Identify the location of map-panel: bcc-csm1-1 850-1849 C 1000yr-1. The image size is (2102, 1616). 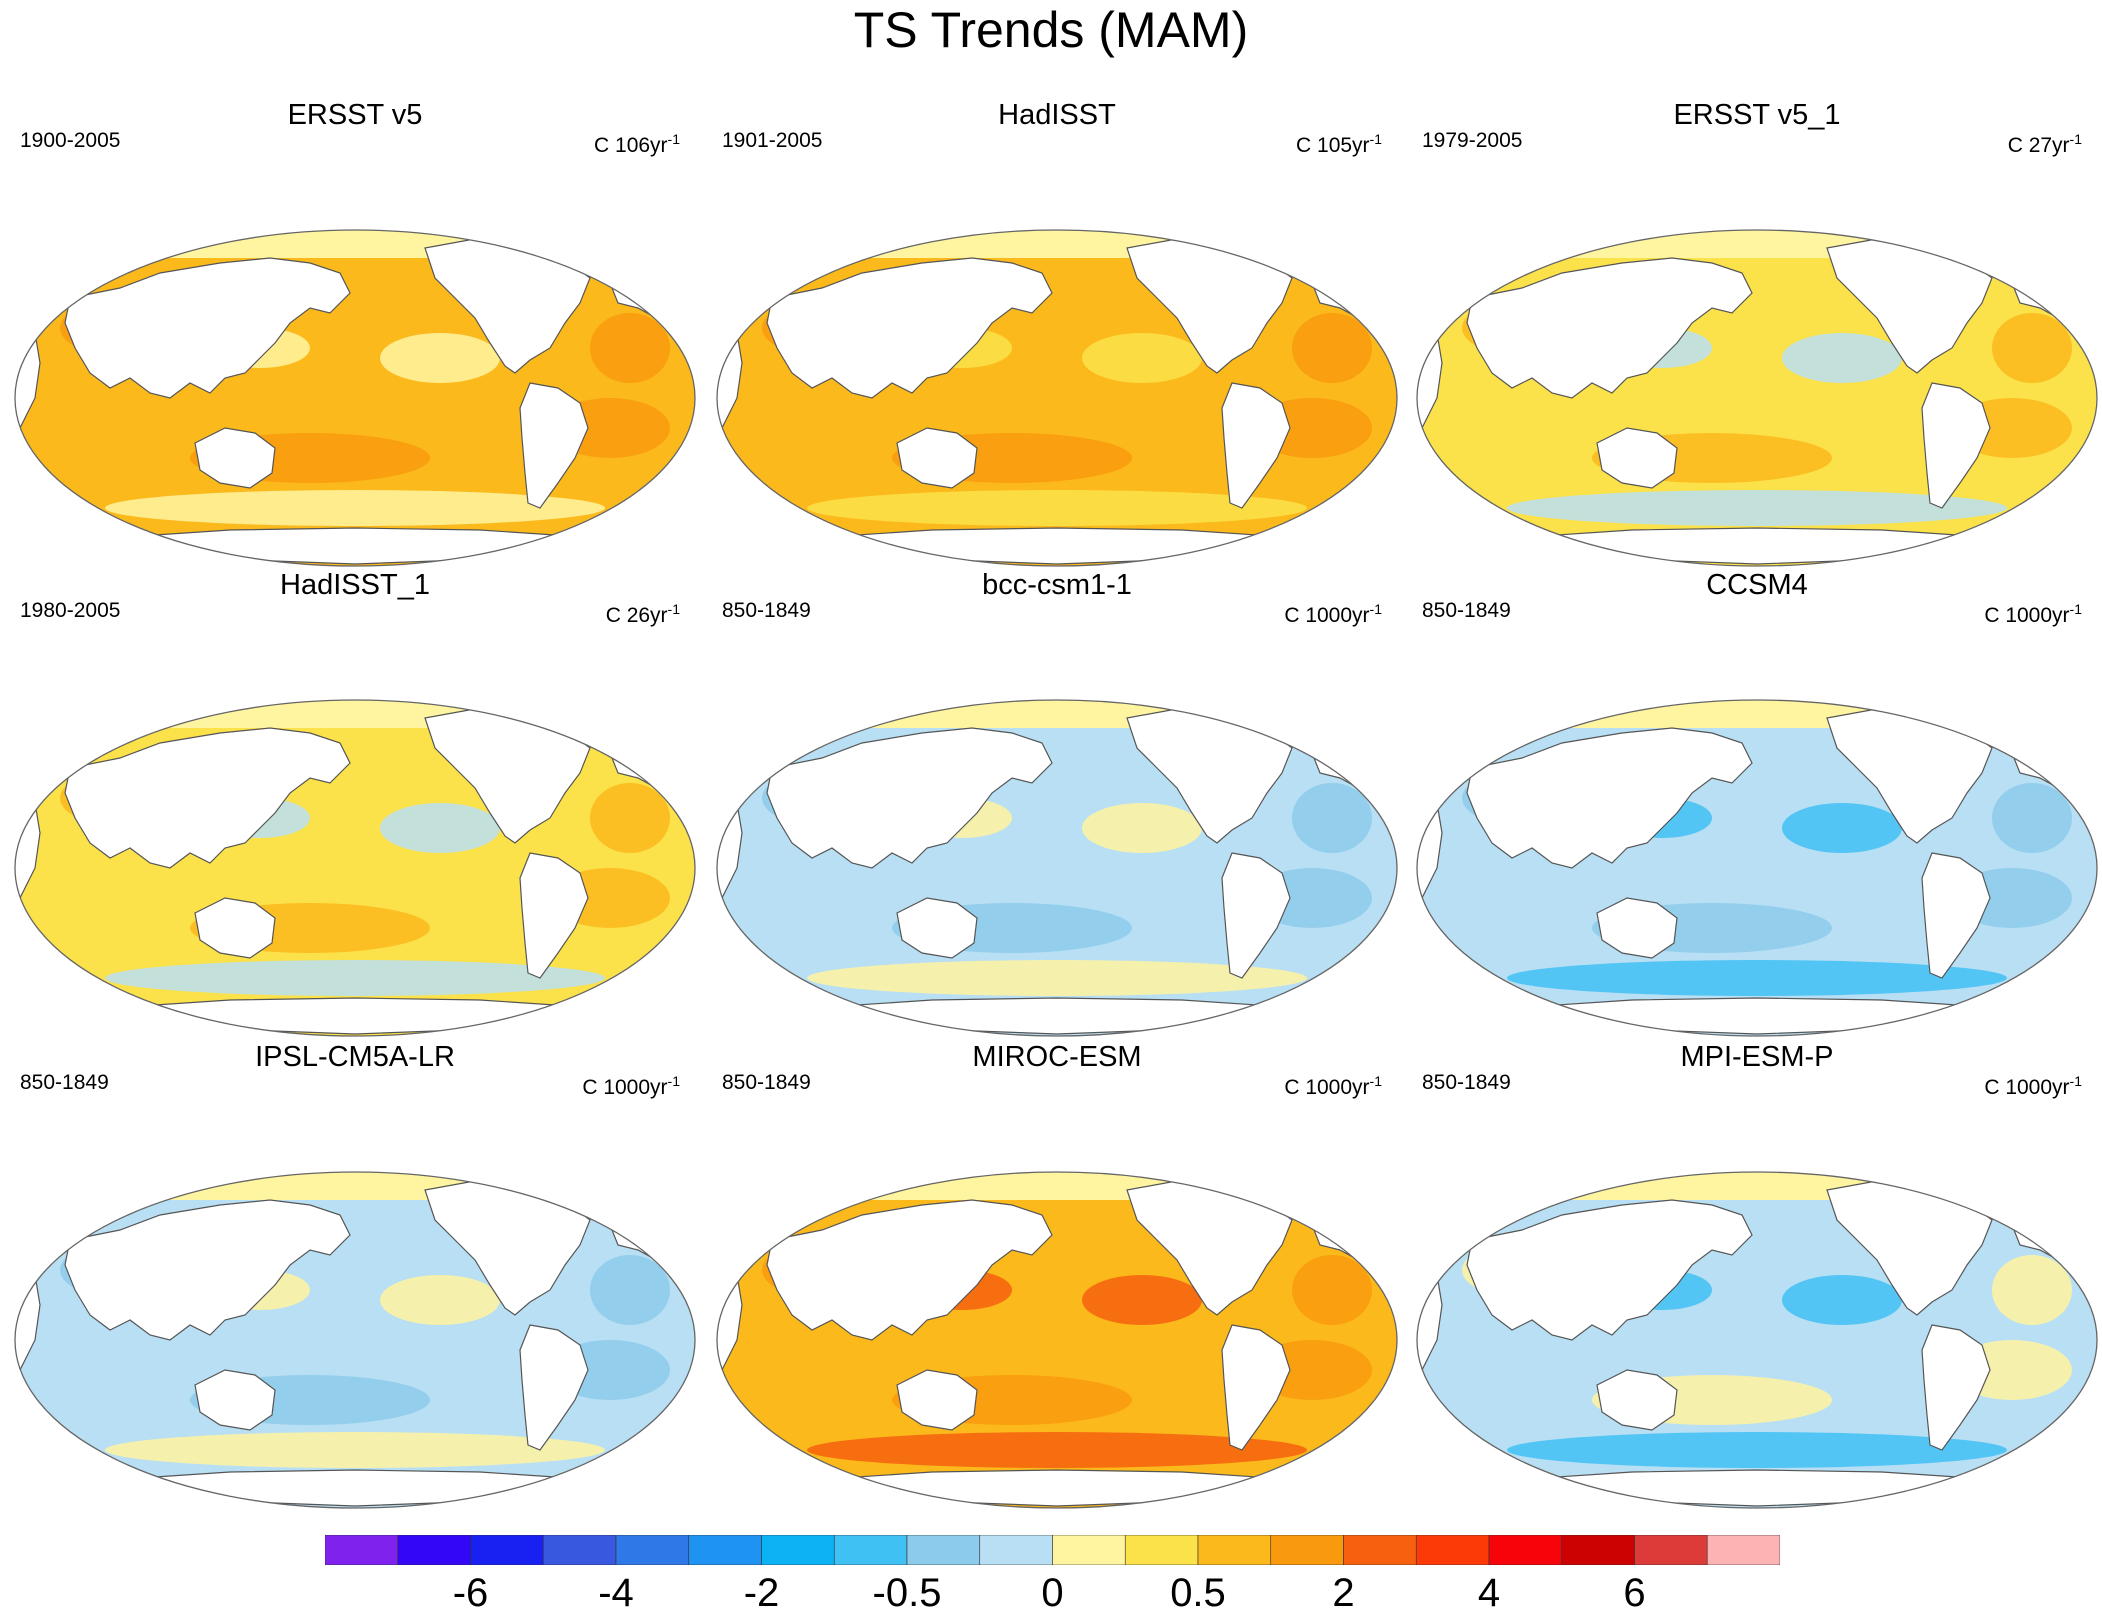
(1057, 803).